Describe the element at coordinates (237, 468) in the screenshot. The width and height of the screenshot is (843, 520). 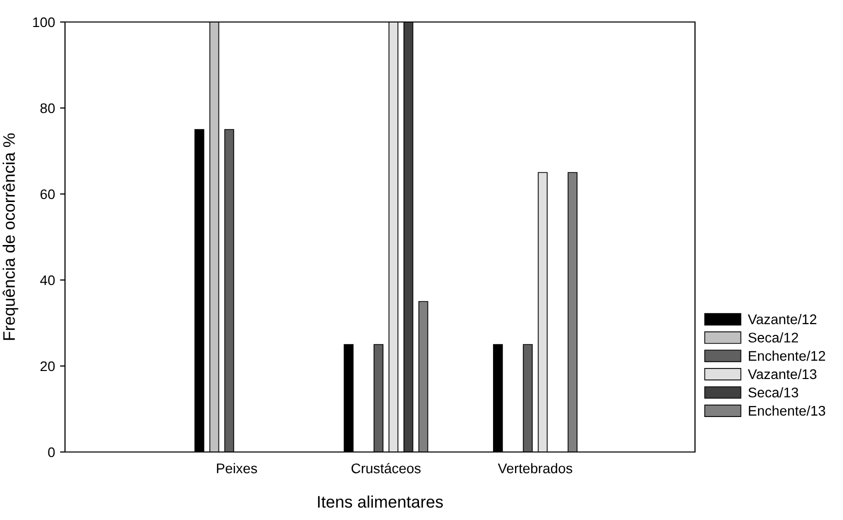
I see `x-tick-label: Peixes` at that location.